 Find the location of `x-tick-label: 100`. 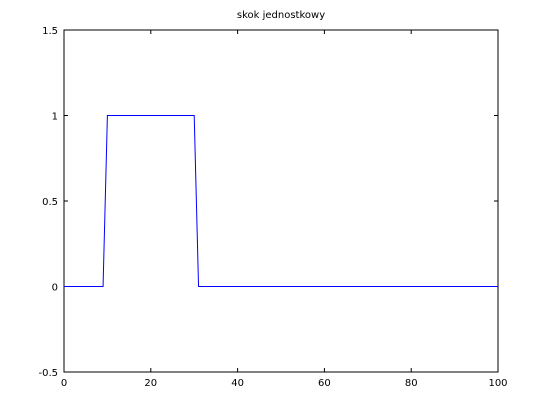

x-tick-label: 100 is located at coordinates (497, 383).